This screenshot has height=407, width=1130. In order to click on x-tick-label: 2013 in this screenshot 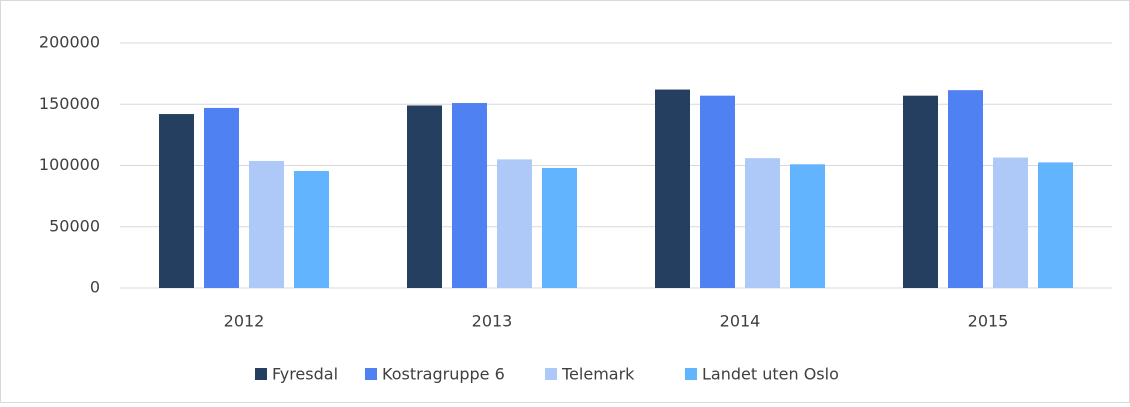, I will do `click(492, 321)`.